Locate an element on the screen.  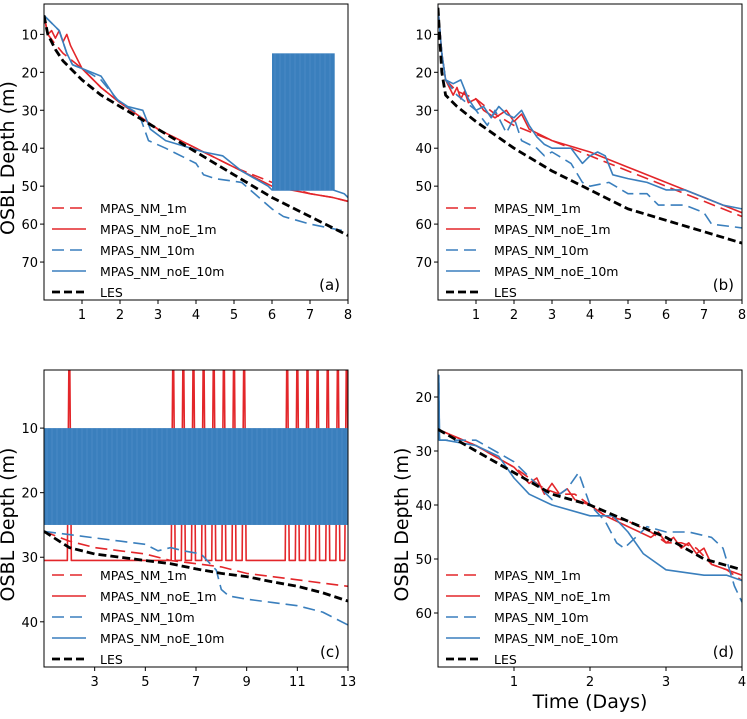
y-tick-label: 70 is located at coordinates (29, 263).